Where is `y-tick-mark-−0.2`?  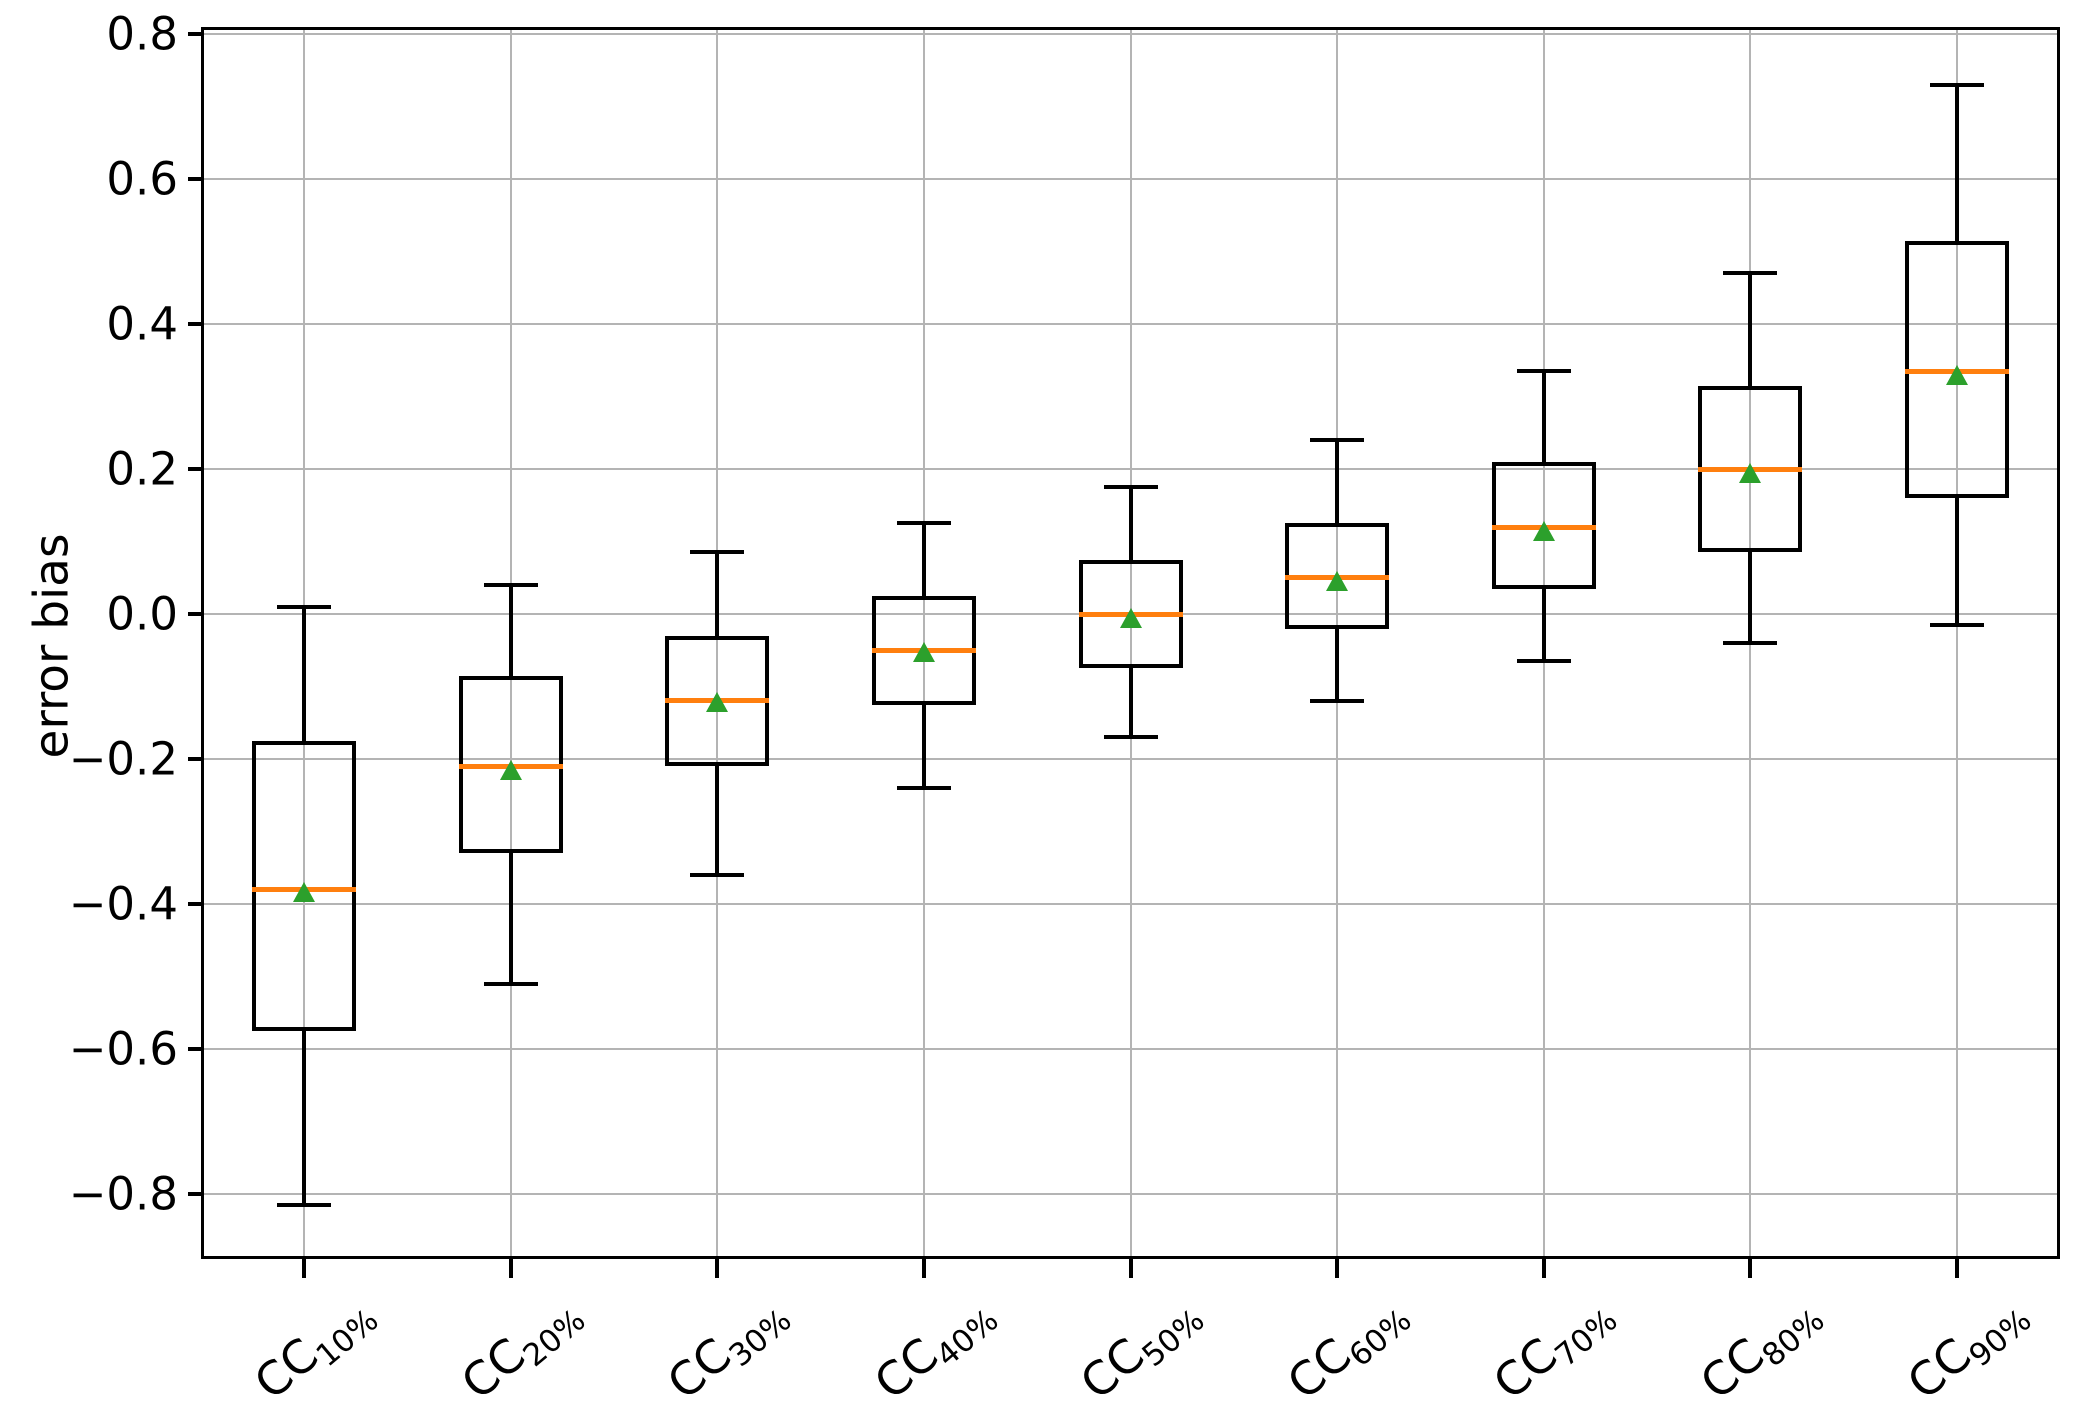 y-tick-mark-−0.2 is located at coordinates (194, 758).